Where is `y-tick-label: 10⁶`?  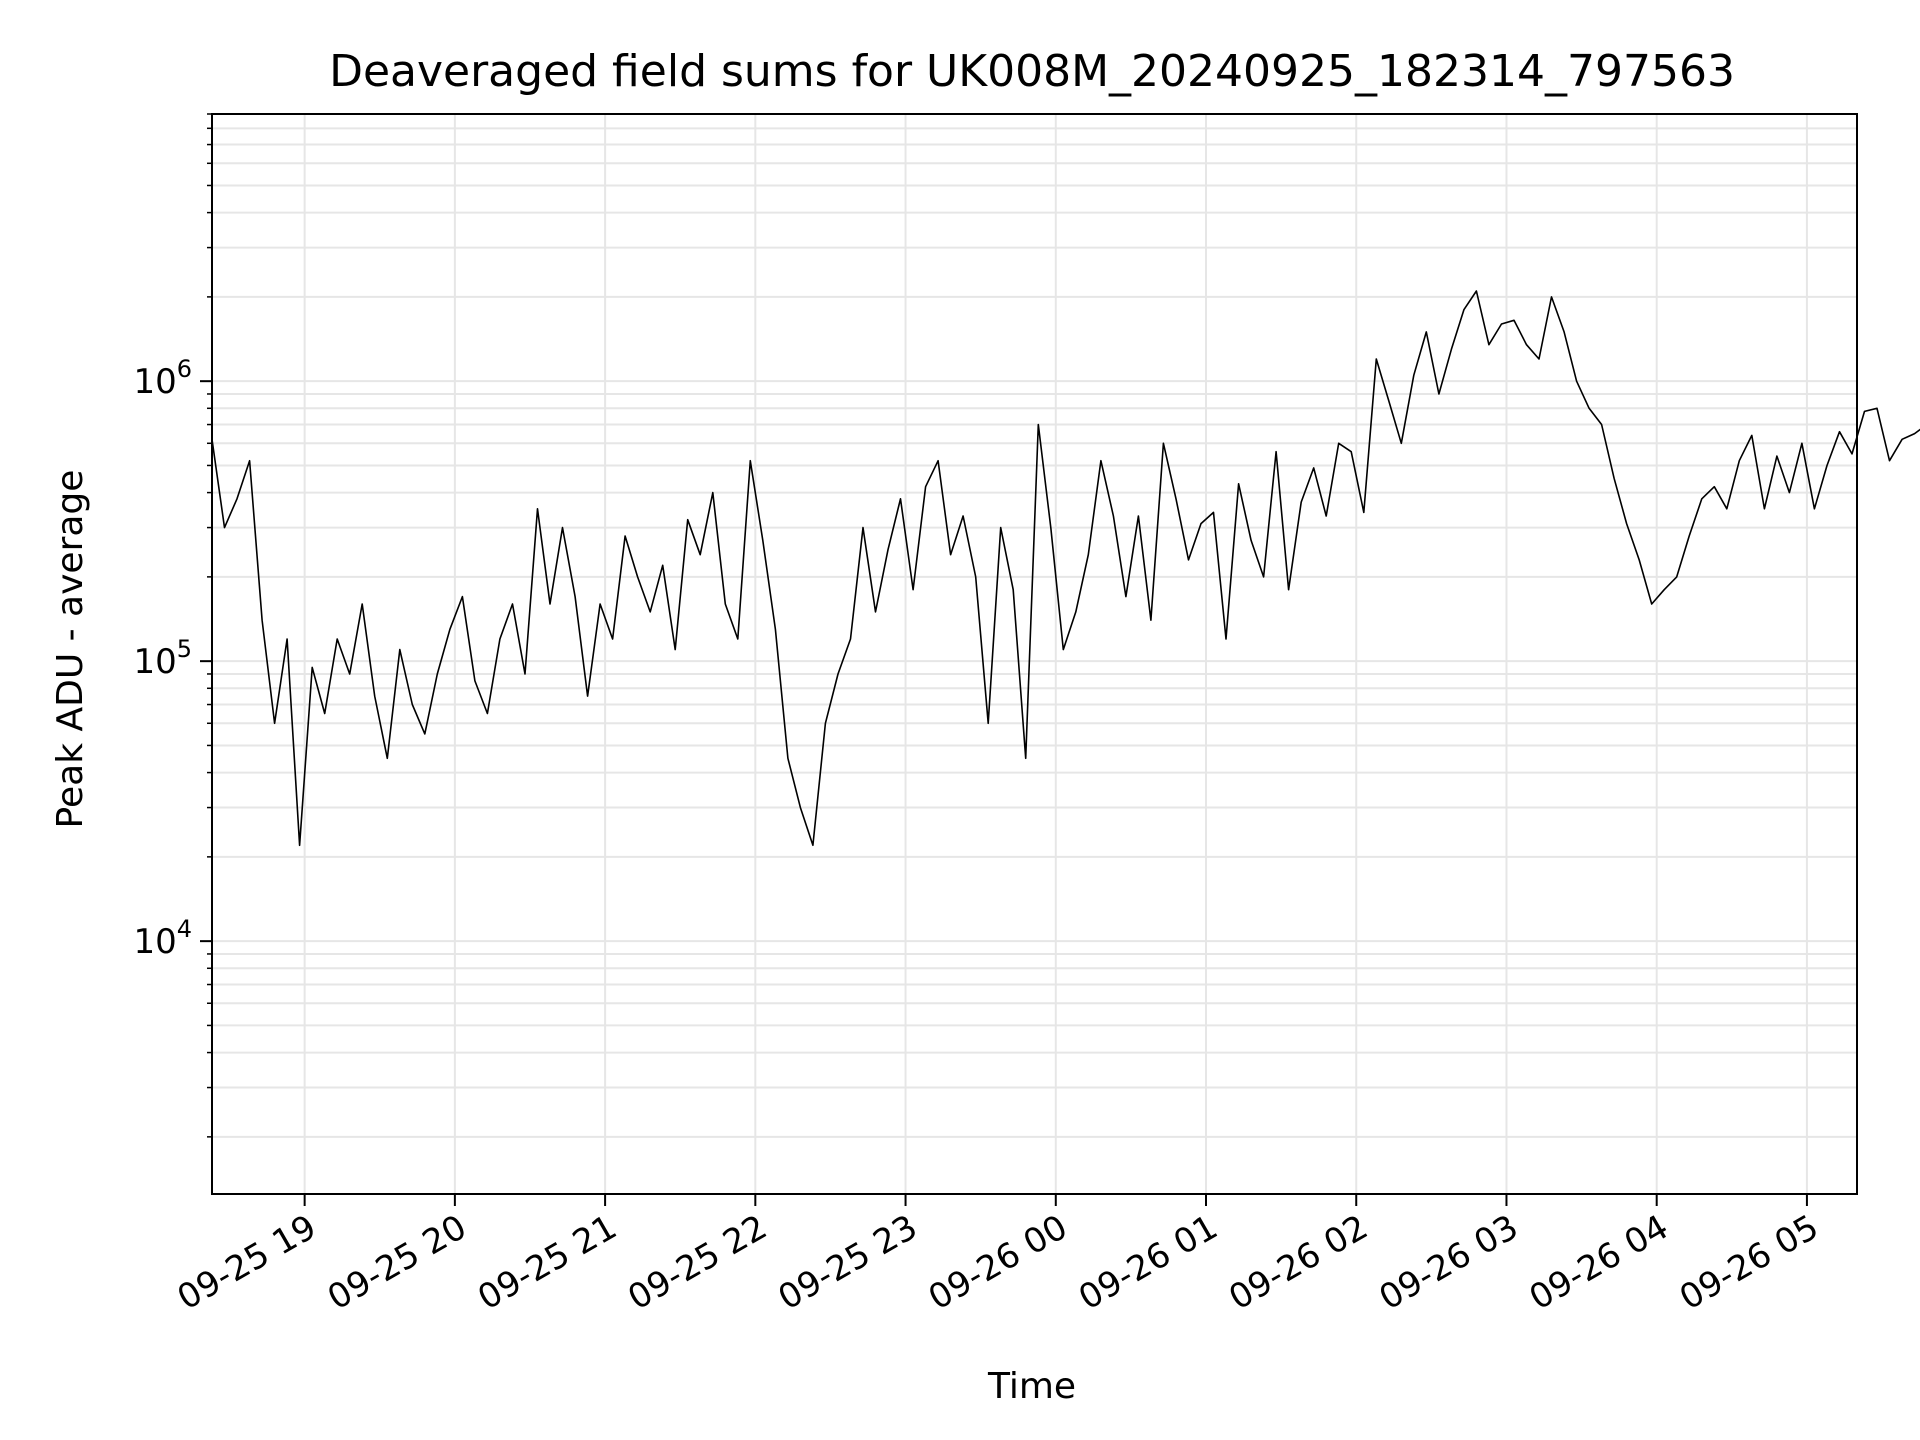 y-tick-label: 10⁶ is located at coordinates (162, 378).